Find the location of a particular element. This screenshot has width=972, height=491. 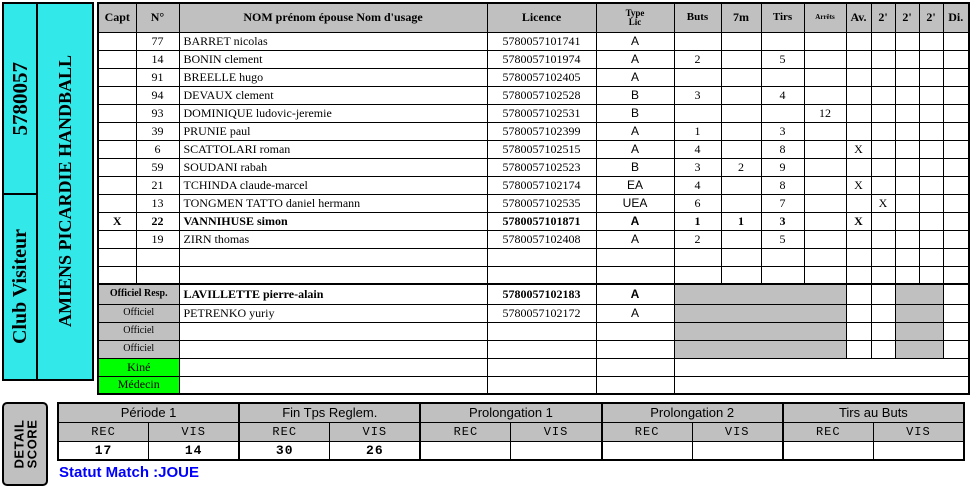

cell-num: 93 is located at coordinates (157, 113).